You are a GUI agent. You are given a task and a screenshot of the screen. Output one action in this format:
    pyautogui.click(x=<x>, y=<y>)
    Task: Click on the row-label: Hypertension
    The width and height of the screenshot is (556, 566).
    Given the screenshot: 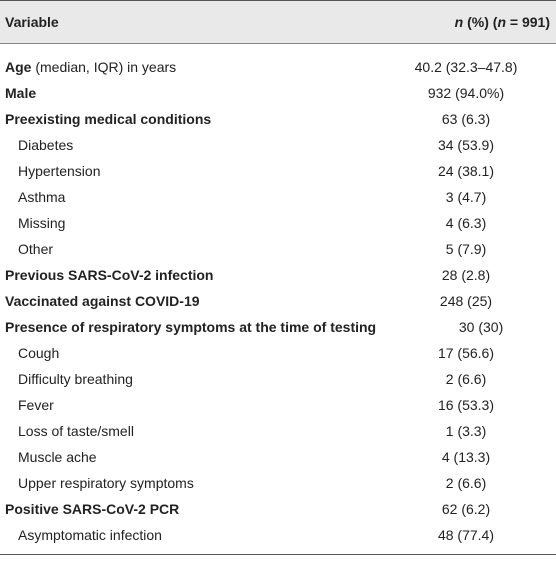 What is the action you would take?
    pyautogui.click(x=173, y=171)
    